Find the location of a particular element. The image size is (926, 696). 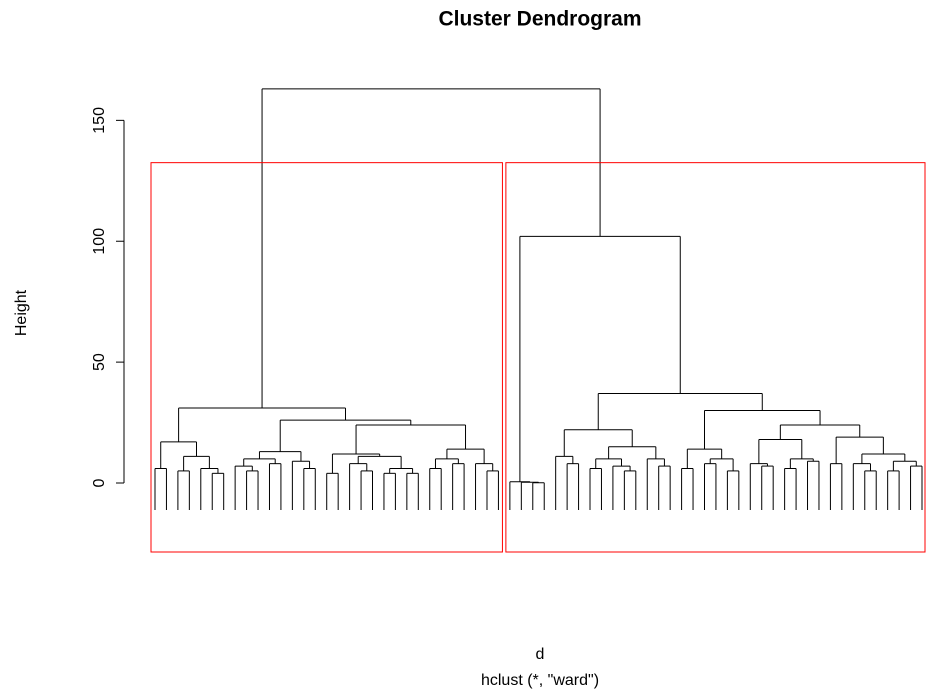

subtitle: hclust (*, "ward") is located at coordinates (540, 680).